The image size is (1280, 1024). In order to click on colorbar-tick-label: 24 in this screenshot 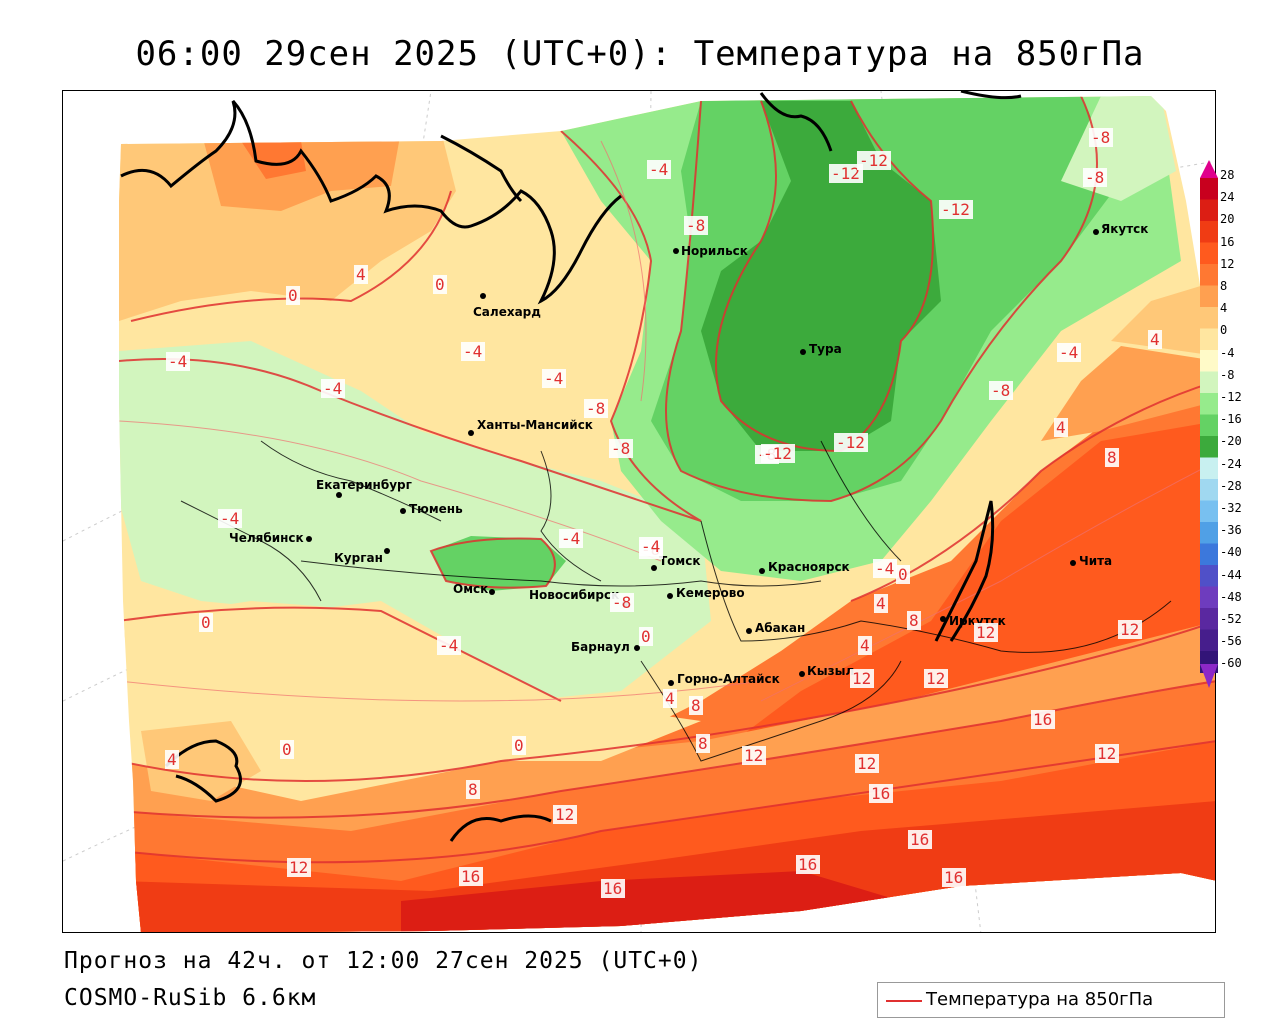, I will do `click(1227, 197)`.